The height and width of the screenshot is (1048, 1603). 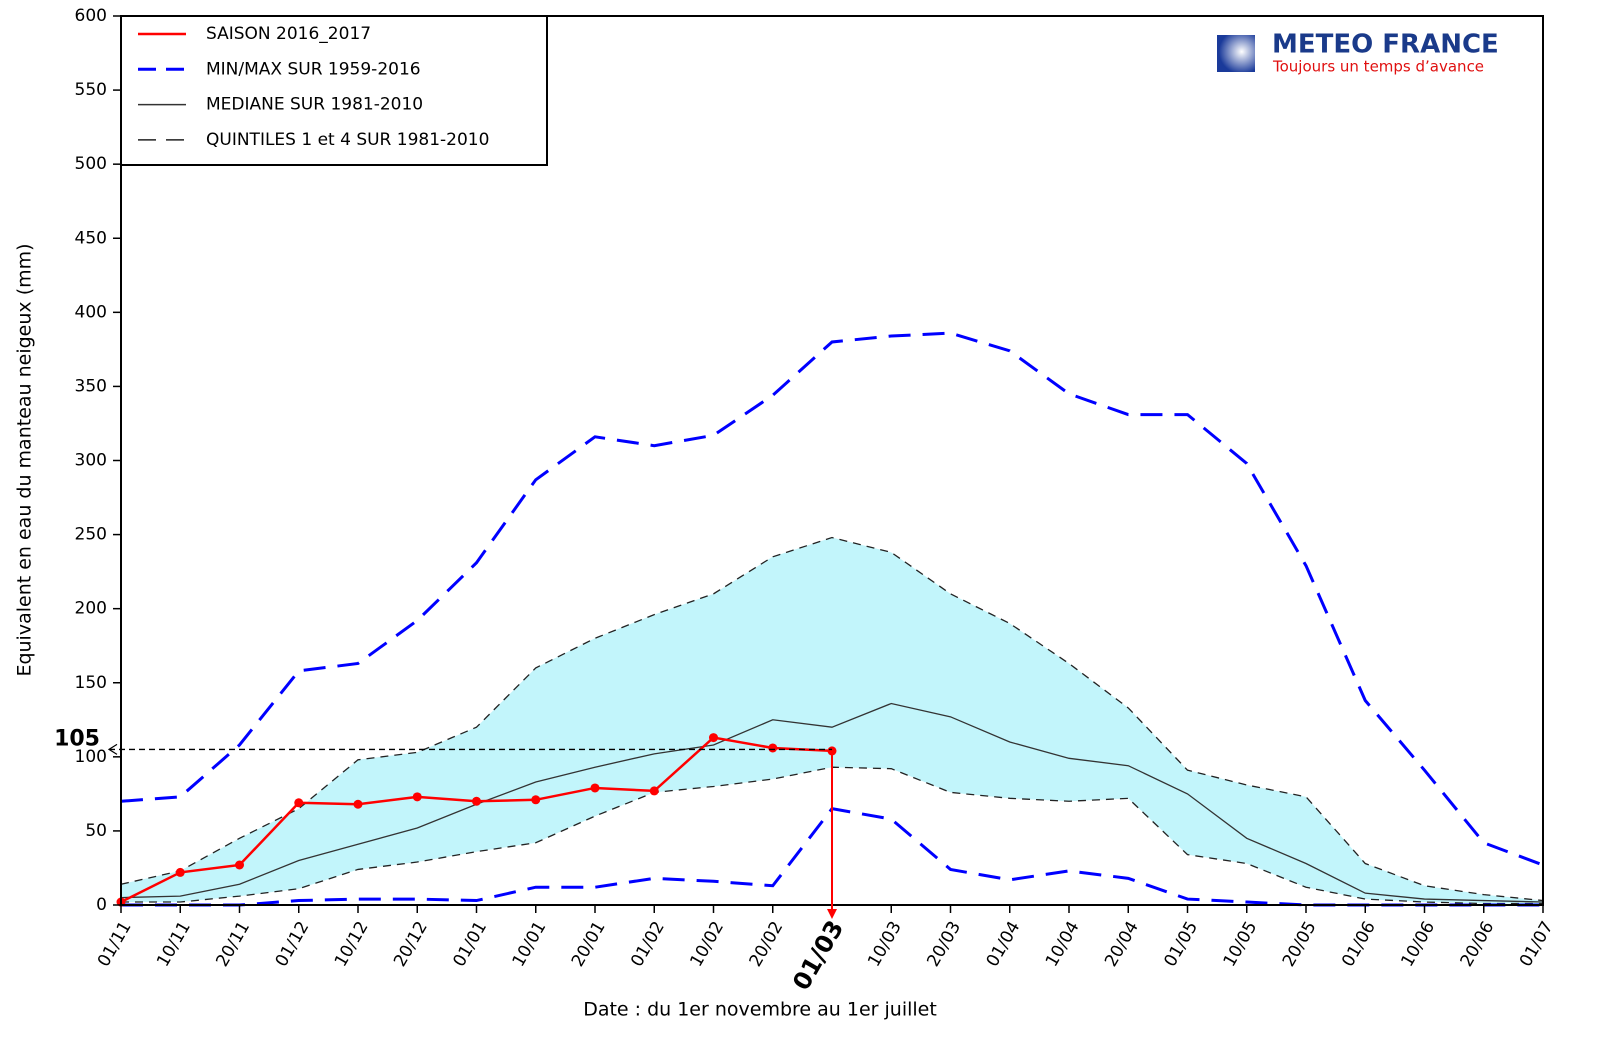 What do you see at coordinates (1537, 944) in the screenshot?
I see `x-tick-label: 01/07` at bounding box center [1537, 944].